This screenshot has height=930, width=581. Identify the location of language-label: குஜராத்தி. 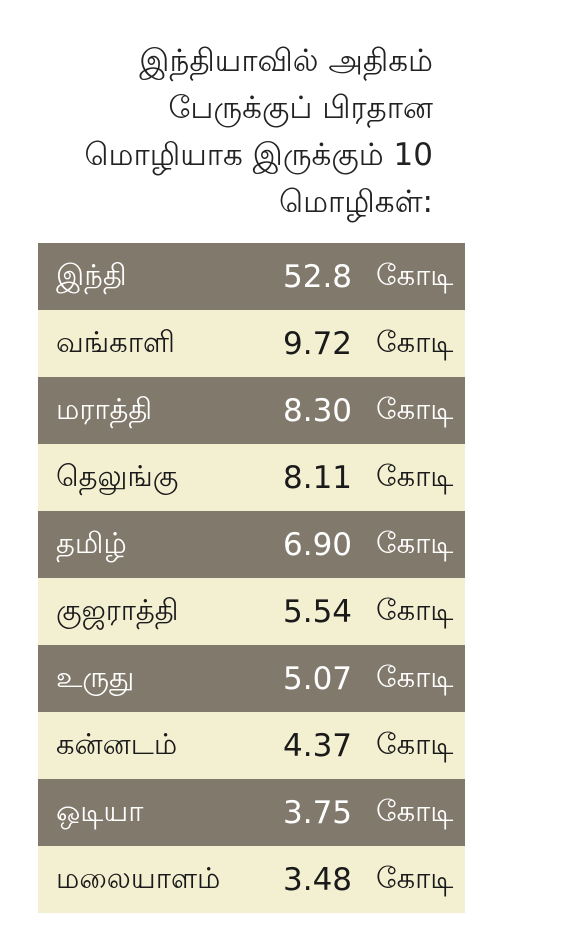
(117, 609).